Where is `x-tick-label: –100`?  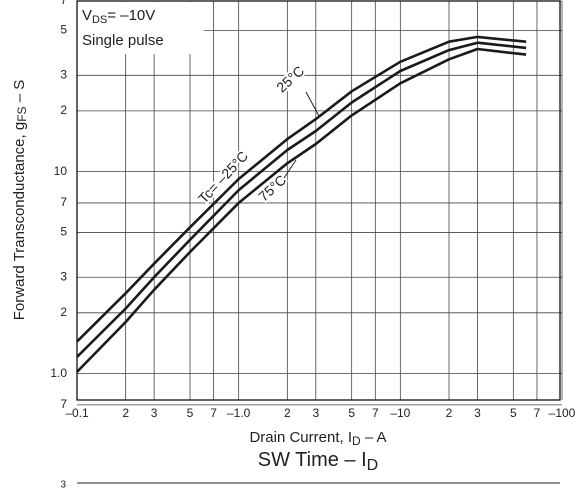 x-tick-label: –100 is located at coordinates (562, 413).